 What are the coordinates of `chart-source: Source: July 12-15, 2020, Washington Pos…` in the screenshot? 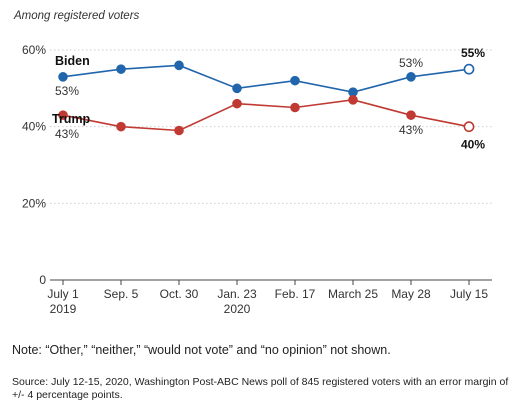 It's located at (260, 388).